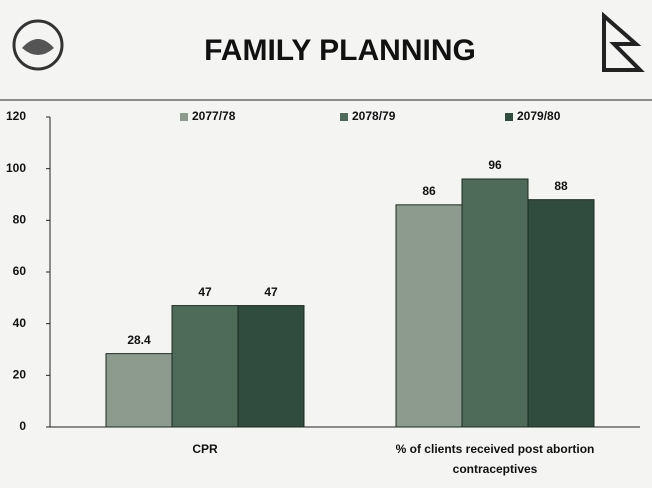  I want to click on y-tick-label: 80, so click(20, 220).